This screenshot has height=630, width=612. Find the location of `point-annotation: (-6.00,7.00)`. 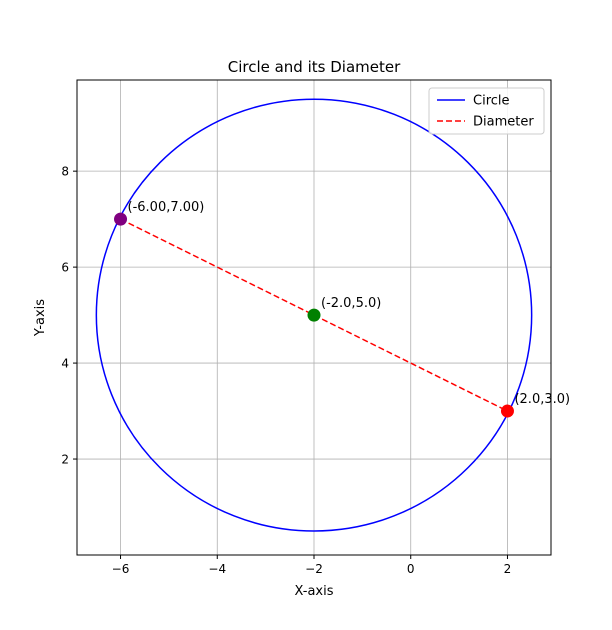

point-annotation: (-6.00,7.00) is located at coordinates (166, 207).